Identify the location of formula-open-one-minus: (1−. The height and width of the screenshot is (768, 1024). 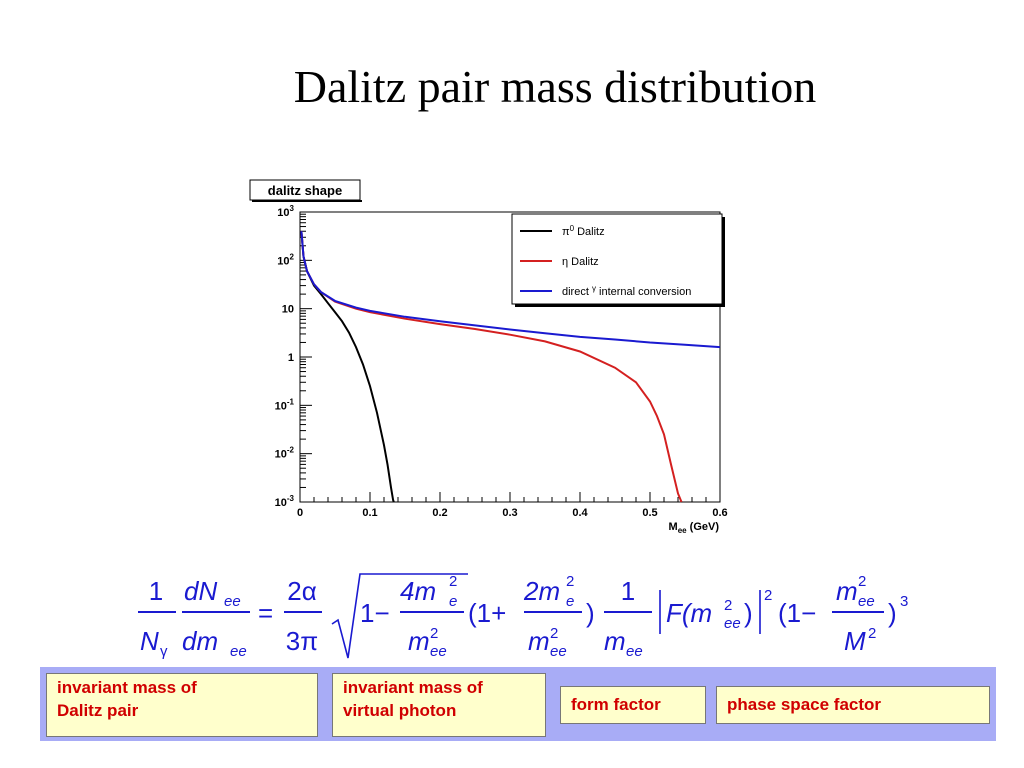
(797, 613).